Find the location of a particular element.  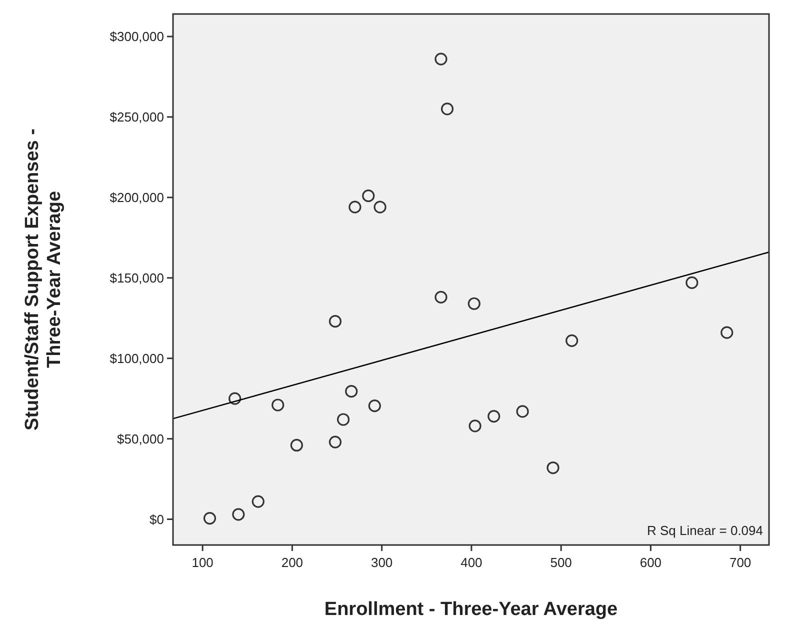

y-tick-label: $50,000 is located at coordinates (140, 438).